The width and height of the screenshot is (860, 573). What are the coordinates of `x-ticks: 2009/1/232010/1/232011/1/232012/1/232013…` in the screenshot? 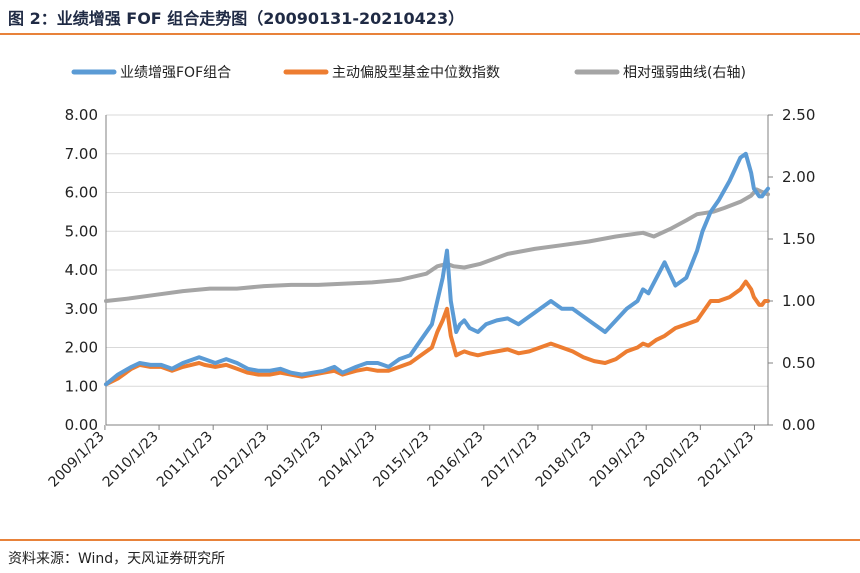 It's located at (401, 458).